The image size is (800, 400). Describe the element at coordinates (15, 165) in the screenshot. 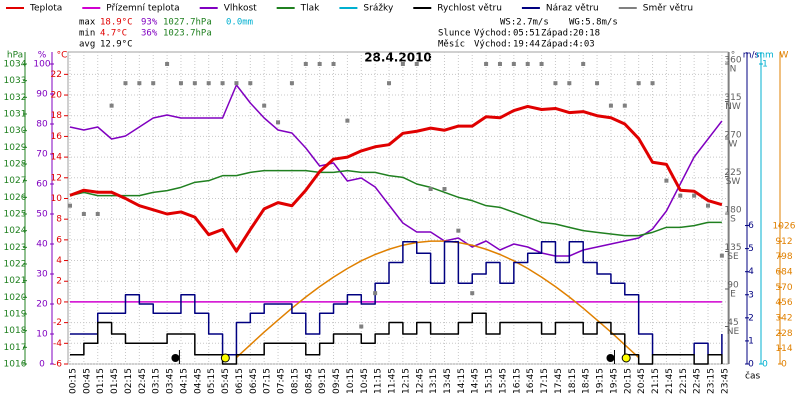

I see `y-tick-label: 1028` at that location.